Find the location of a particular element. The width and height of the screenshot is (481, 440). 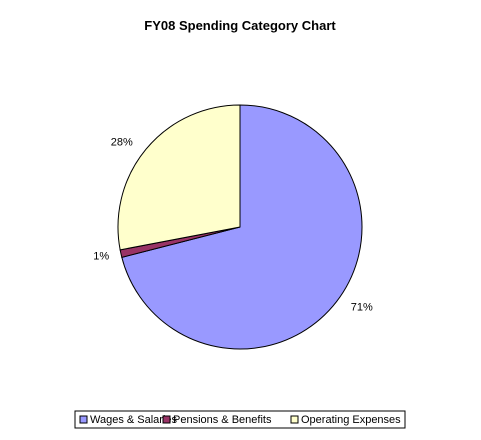

legend-frame is located at coordinates (240, 419).